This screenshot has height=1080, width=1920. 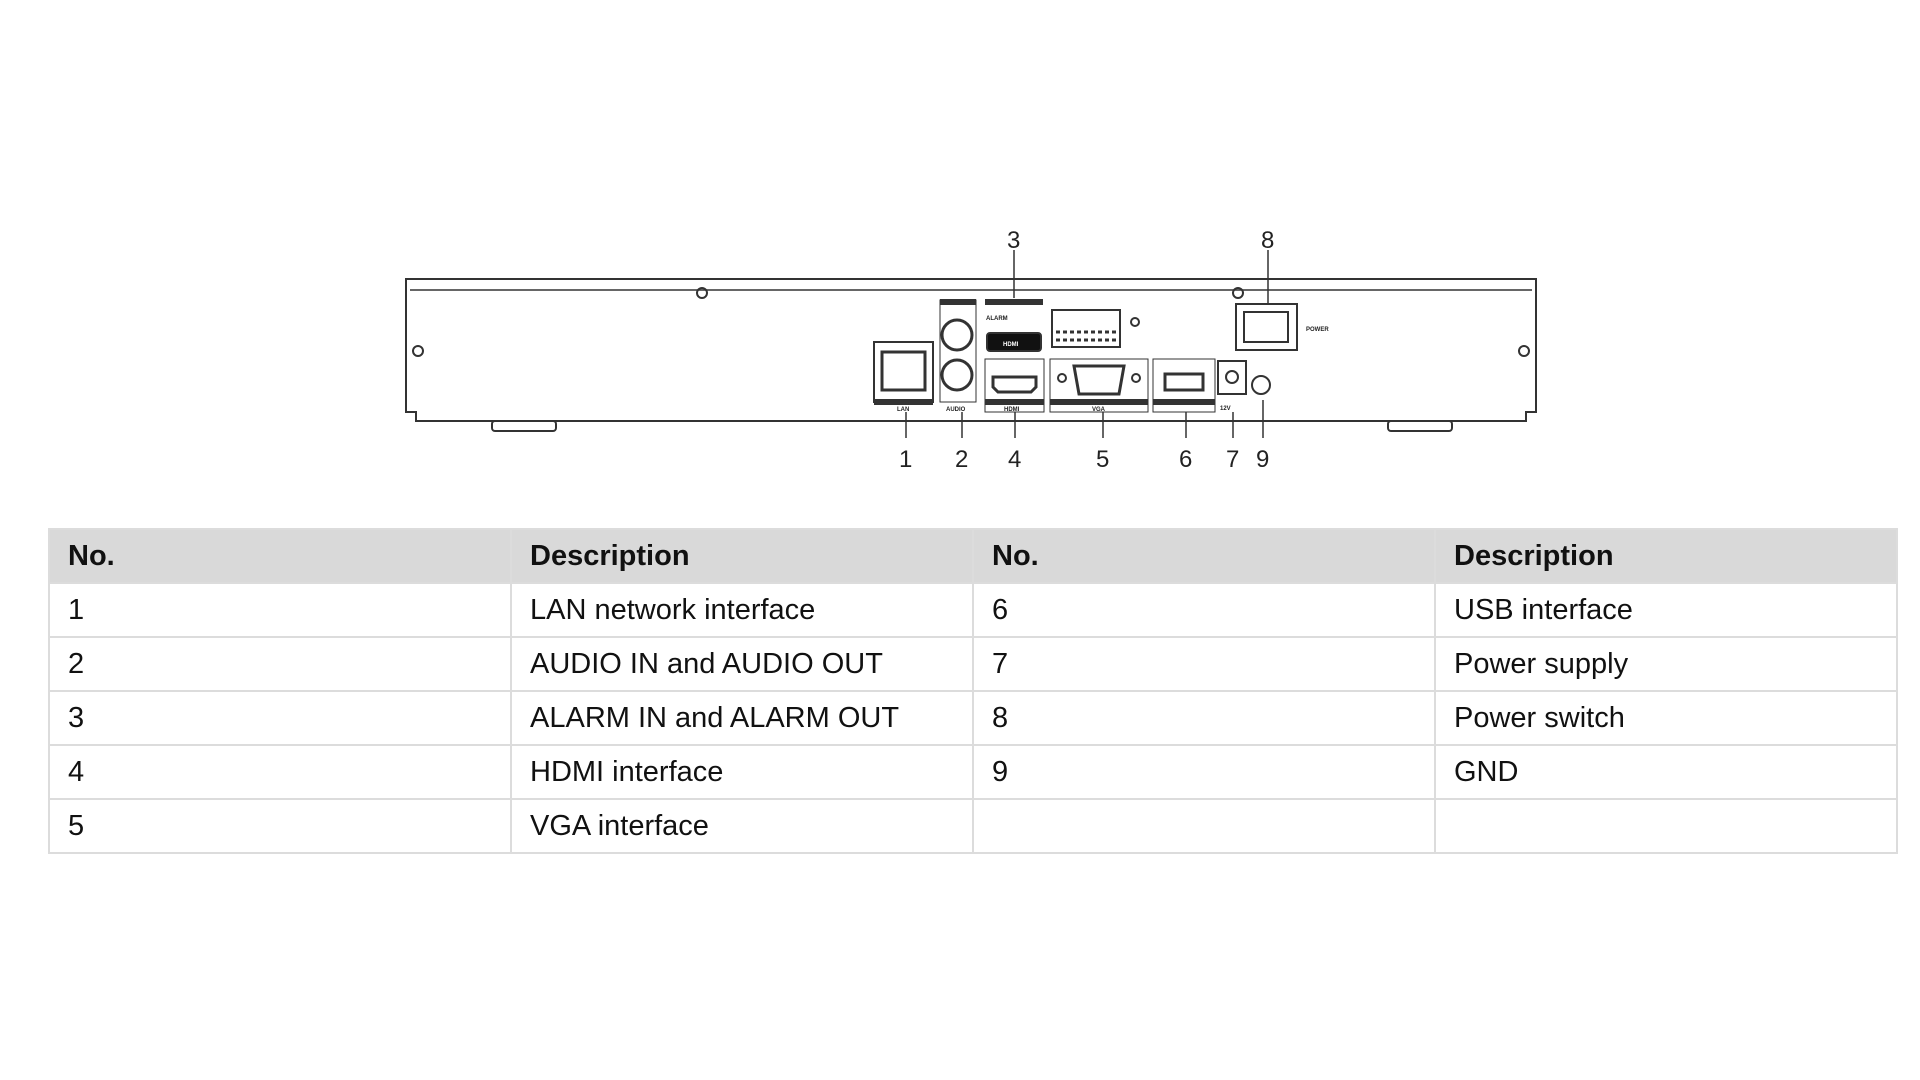 I want to click on audio-out-port, so click(x=957, y=375).